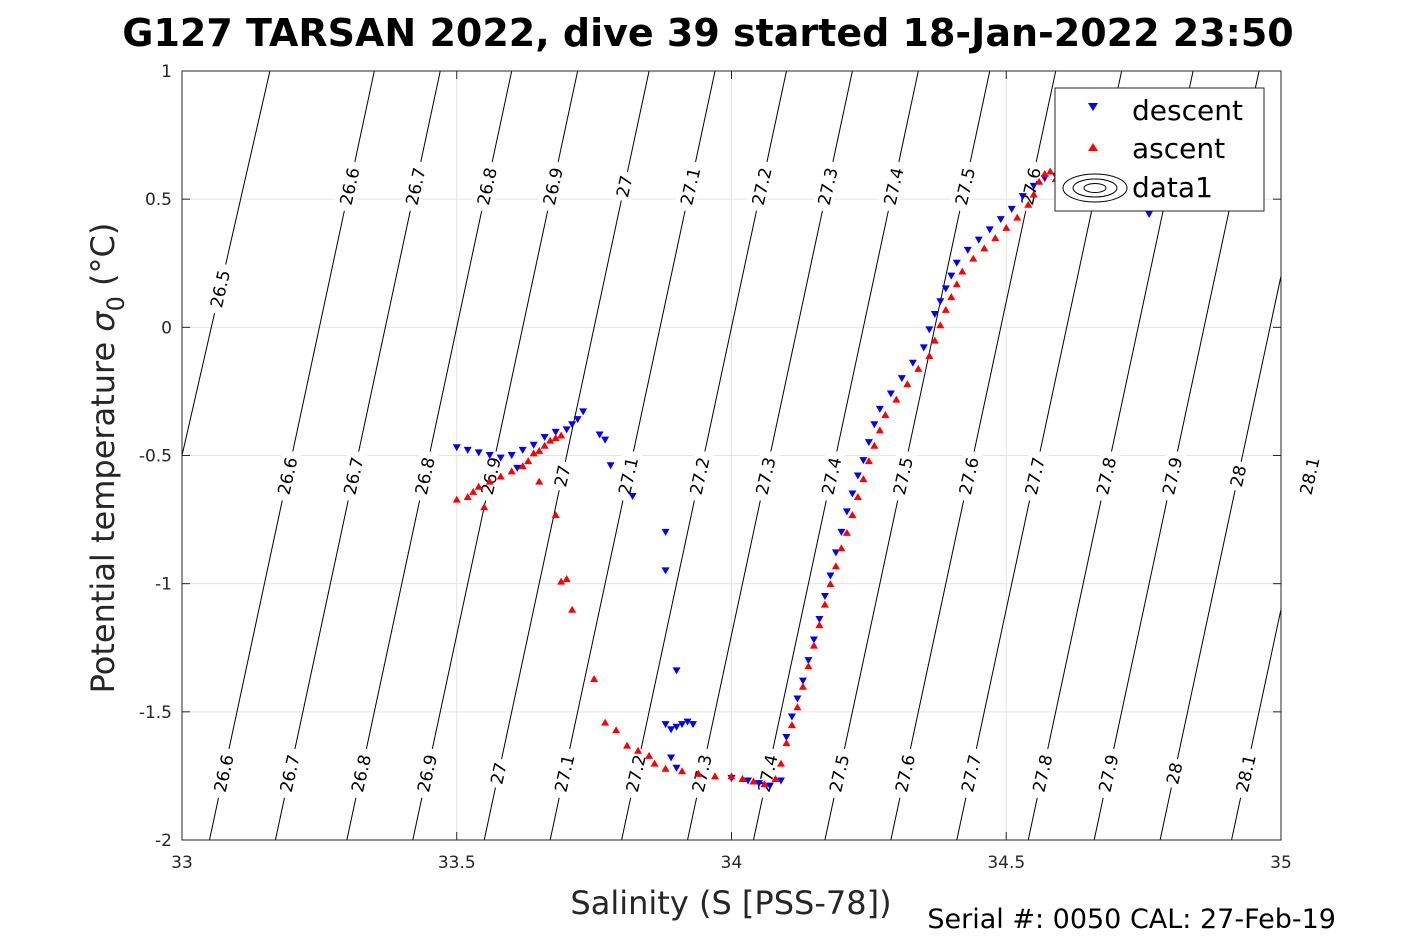 Image resolution: width=1417 pixels, height=949 pixels. What do you see at coordinates (116, 303) in the screenshot?
I see `y-axis-label-subscript: 0` at bounding box center [116, 303].